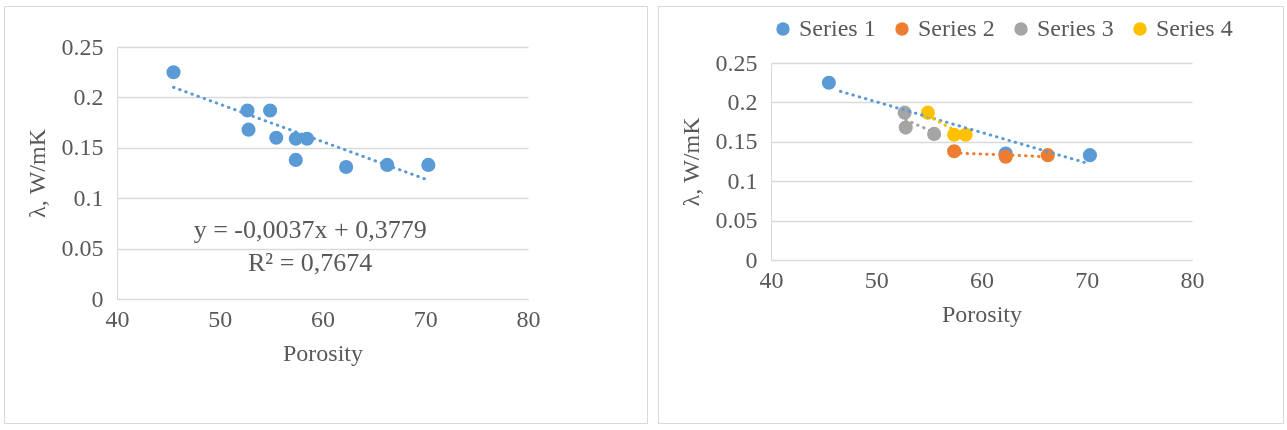  I want to click on legend-label: Series 2, so click(956, 28).